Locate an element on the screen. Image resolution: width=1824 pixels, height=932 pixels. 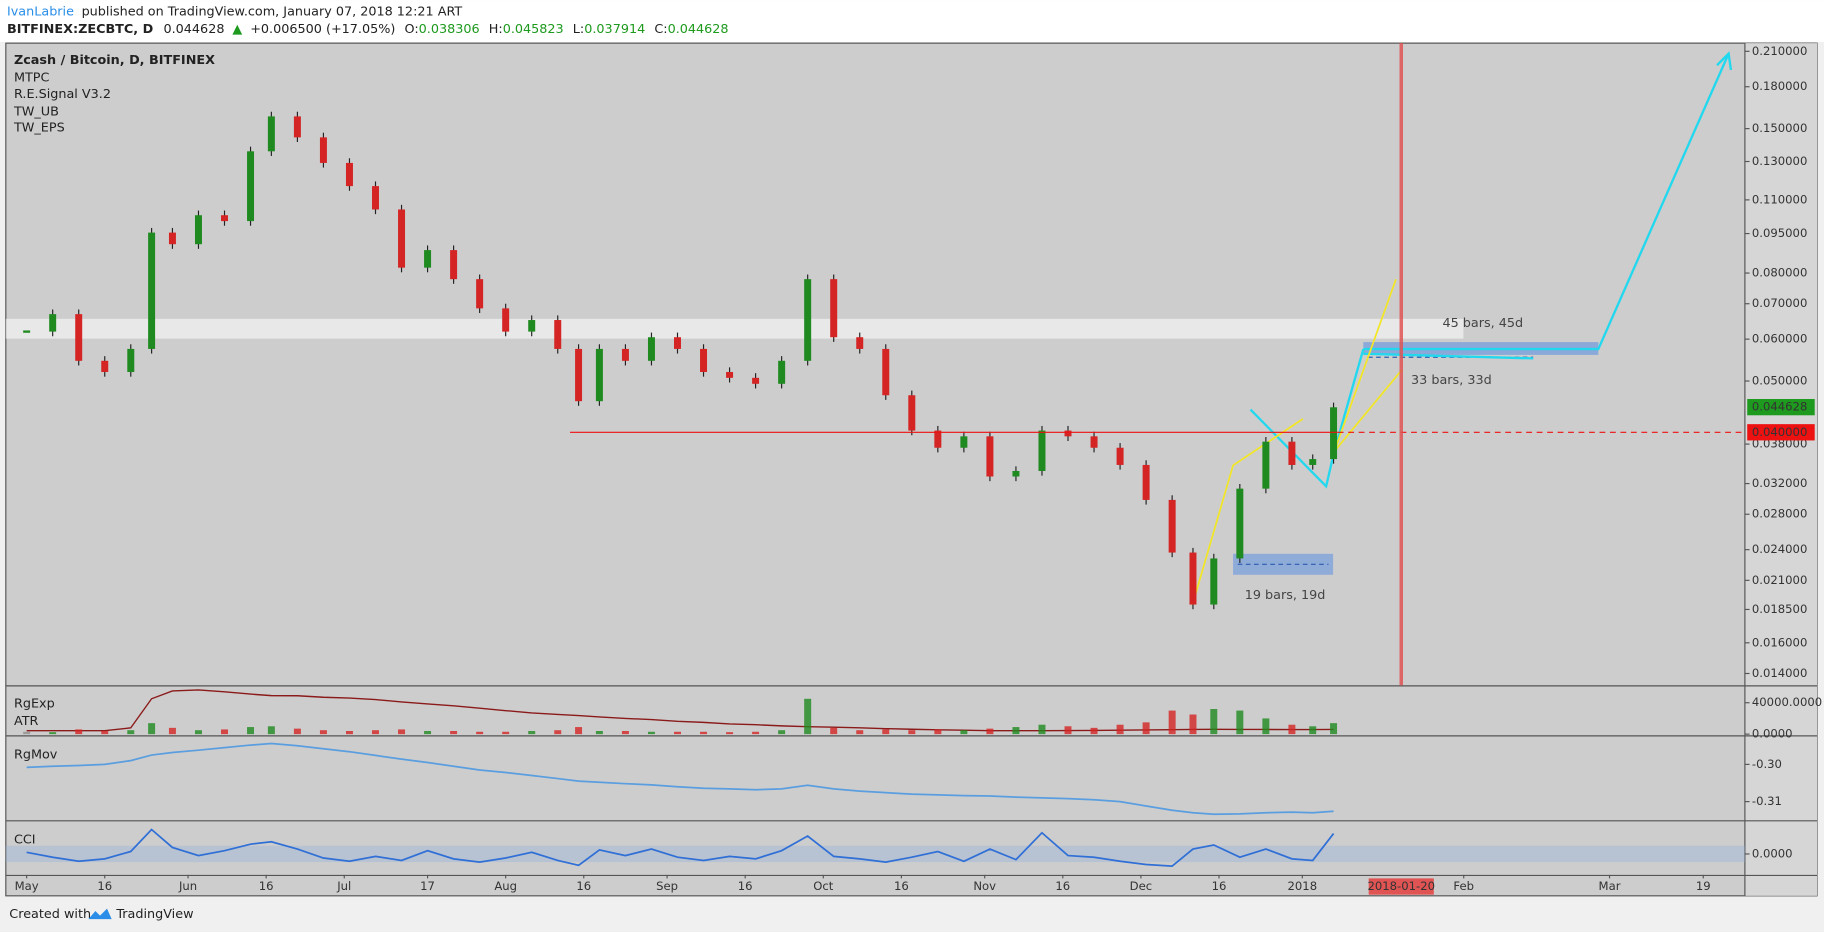
x-tick-label: Feb is located at coordinates (1463, 886).